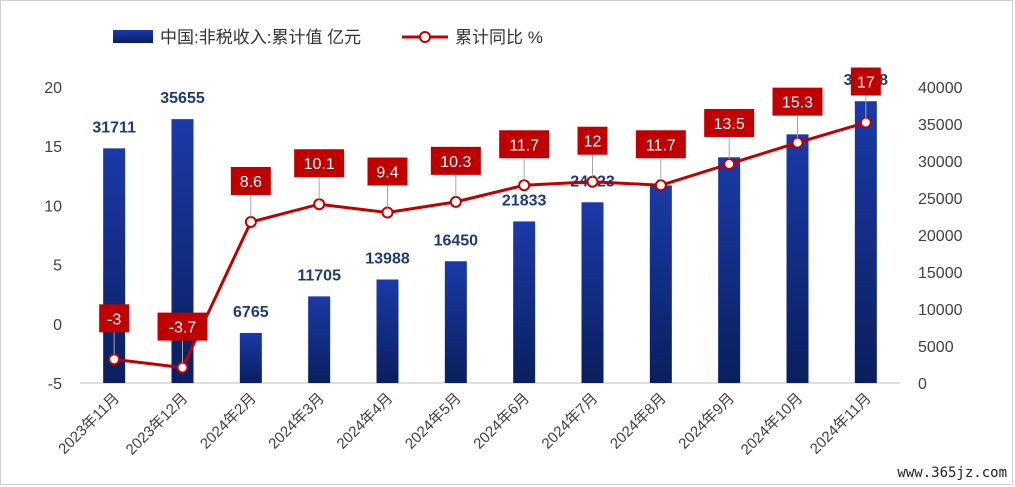 This screenshot has height=487, width=1015. I want to click on bar-data-label: 13988, so click(387, 258).